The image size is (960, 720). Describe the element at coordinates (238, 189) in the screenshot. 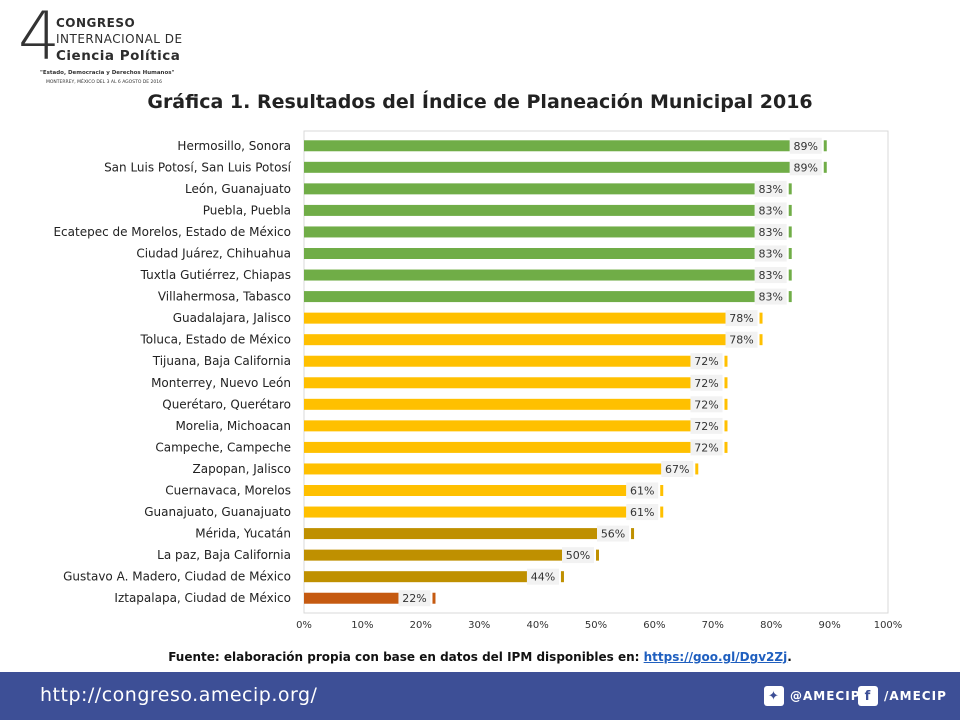

I see `category-label-2: León, Guanajuato` at that location.